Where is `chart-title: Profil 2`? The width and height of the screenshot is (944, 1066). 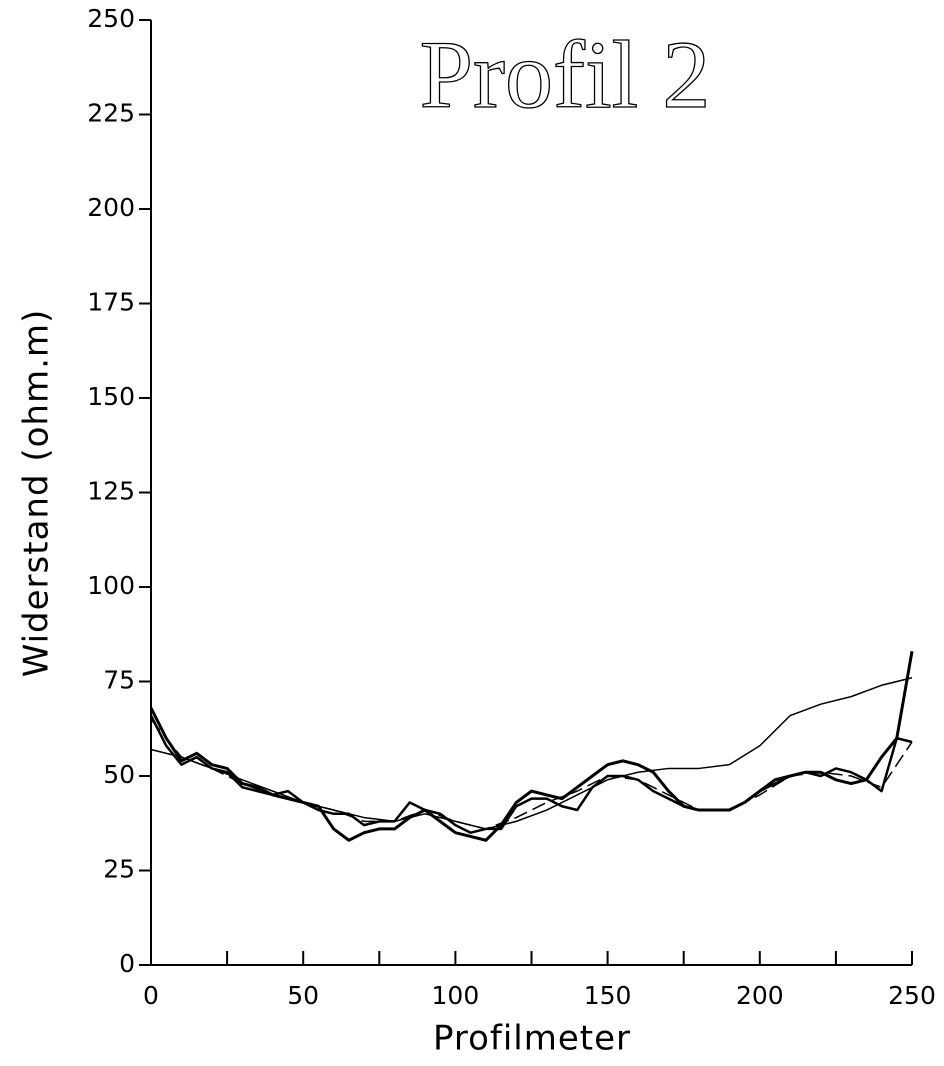
chart-title: Profil 2 is located at coordinates (565, 74).